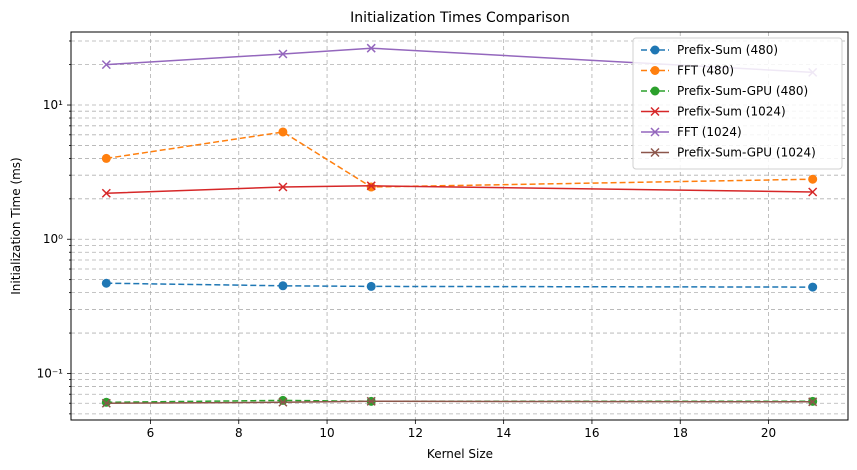  Describe the element at coordinates (326, 433) in the screenshot. I see `x-tick-label: 10` at that location.